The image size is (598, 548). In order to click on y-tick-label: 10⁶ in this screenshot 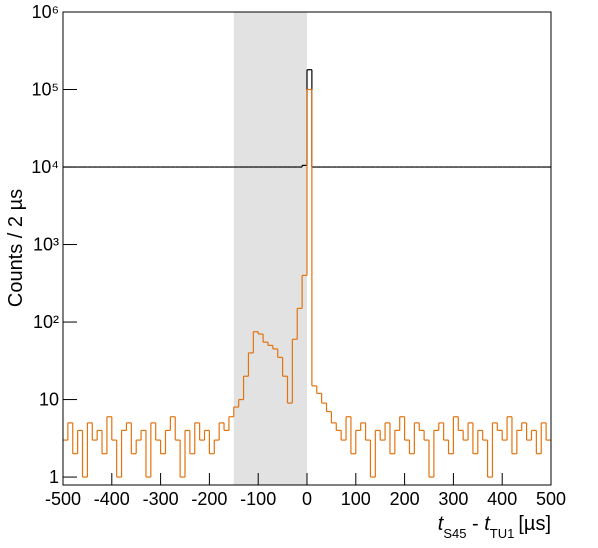, I will do `click(45, 12)`.